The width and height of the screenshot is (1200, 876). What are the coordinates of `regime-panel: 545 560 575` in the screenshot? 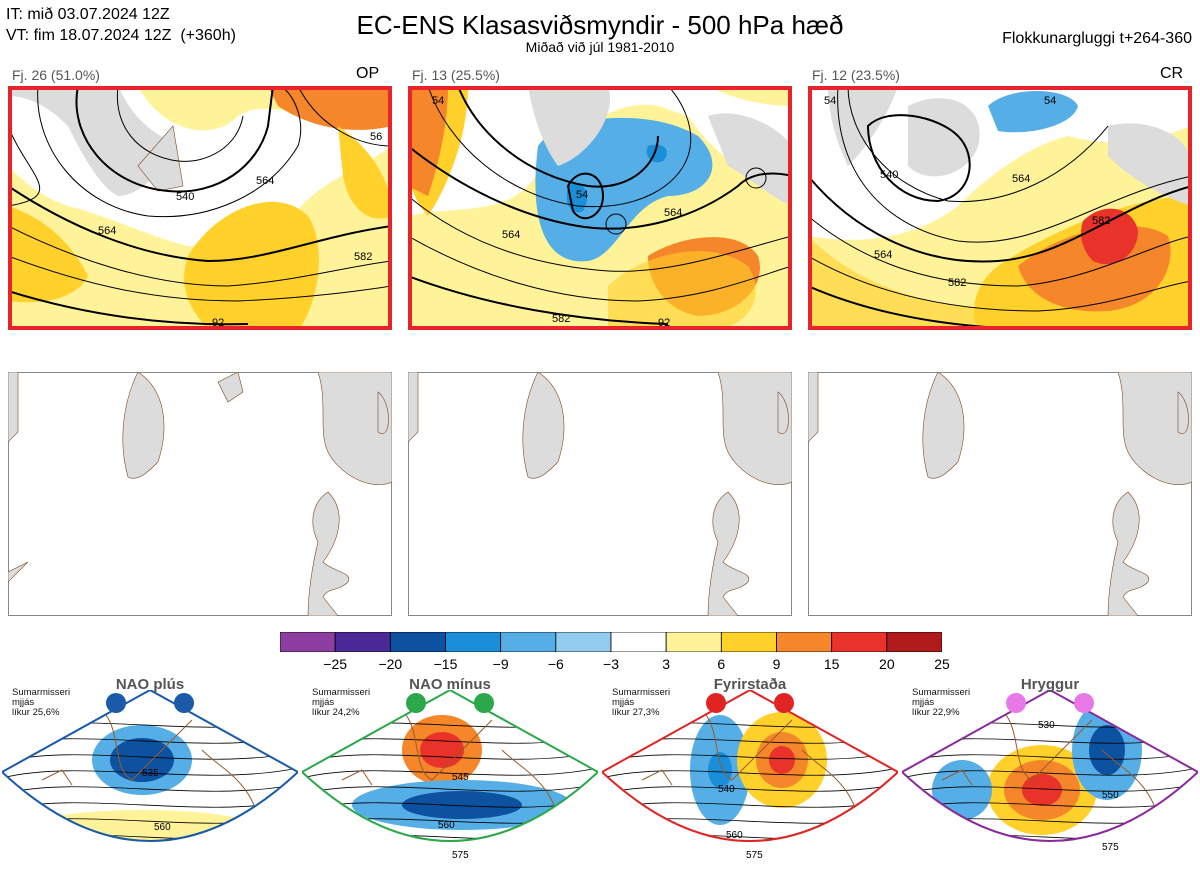 It's located at (450, 779).